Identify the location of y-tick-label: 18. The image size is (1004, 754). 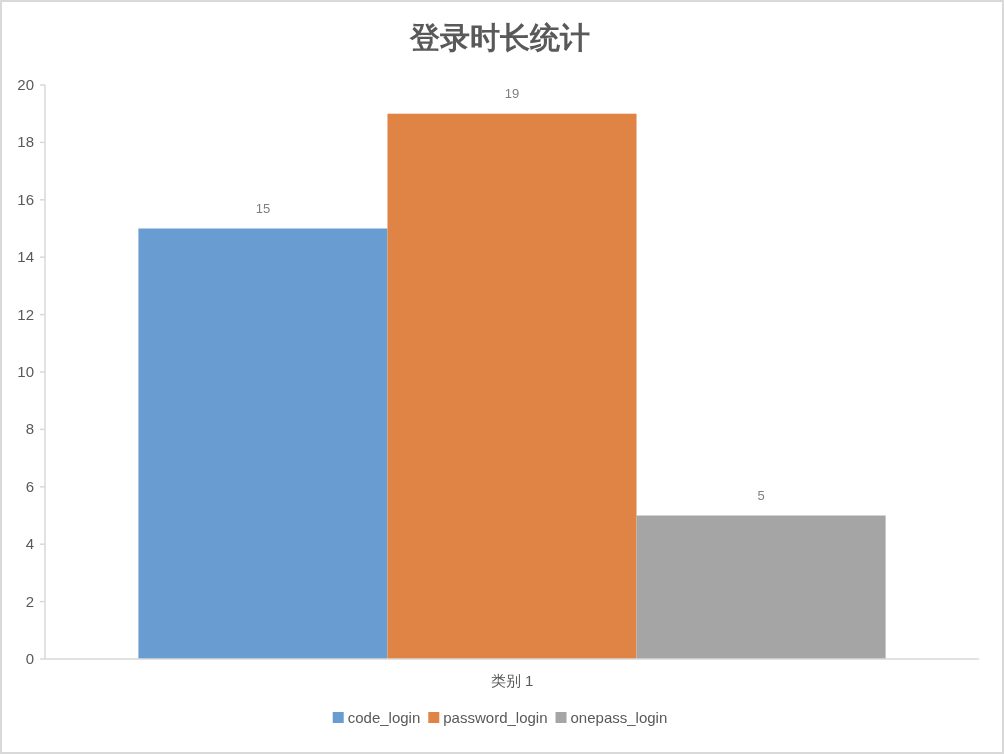
(25, 142).